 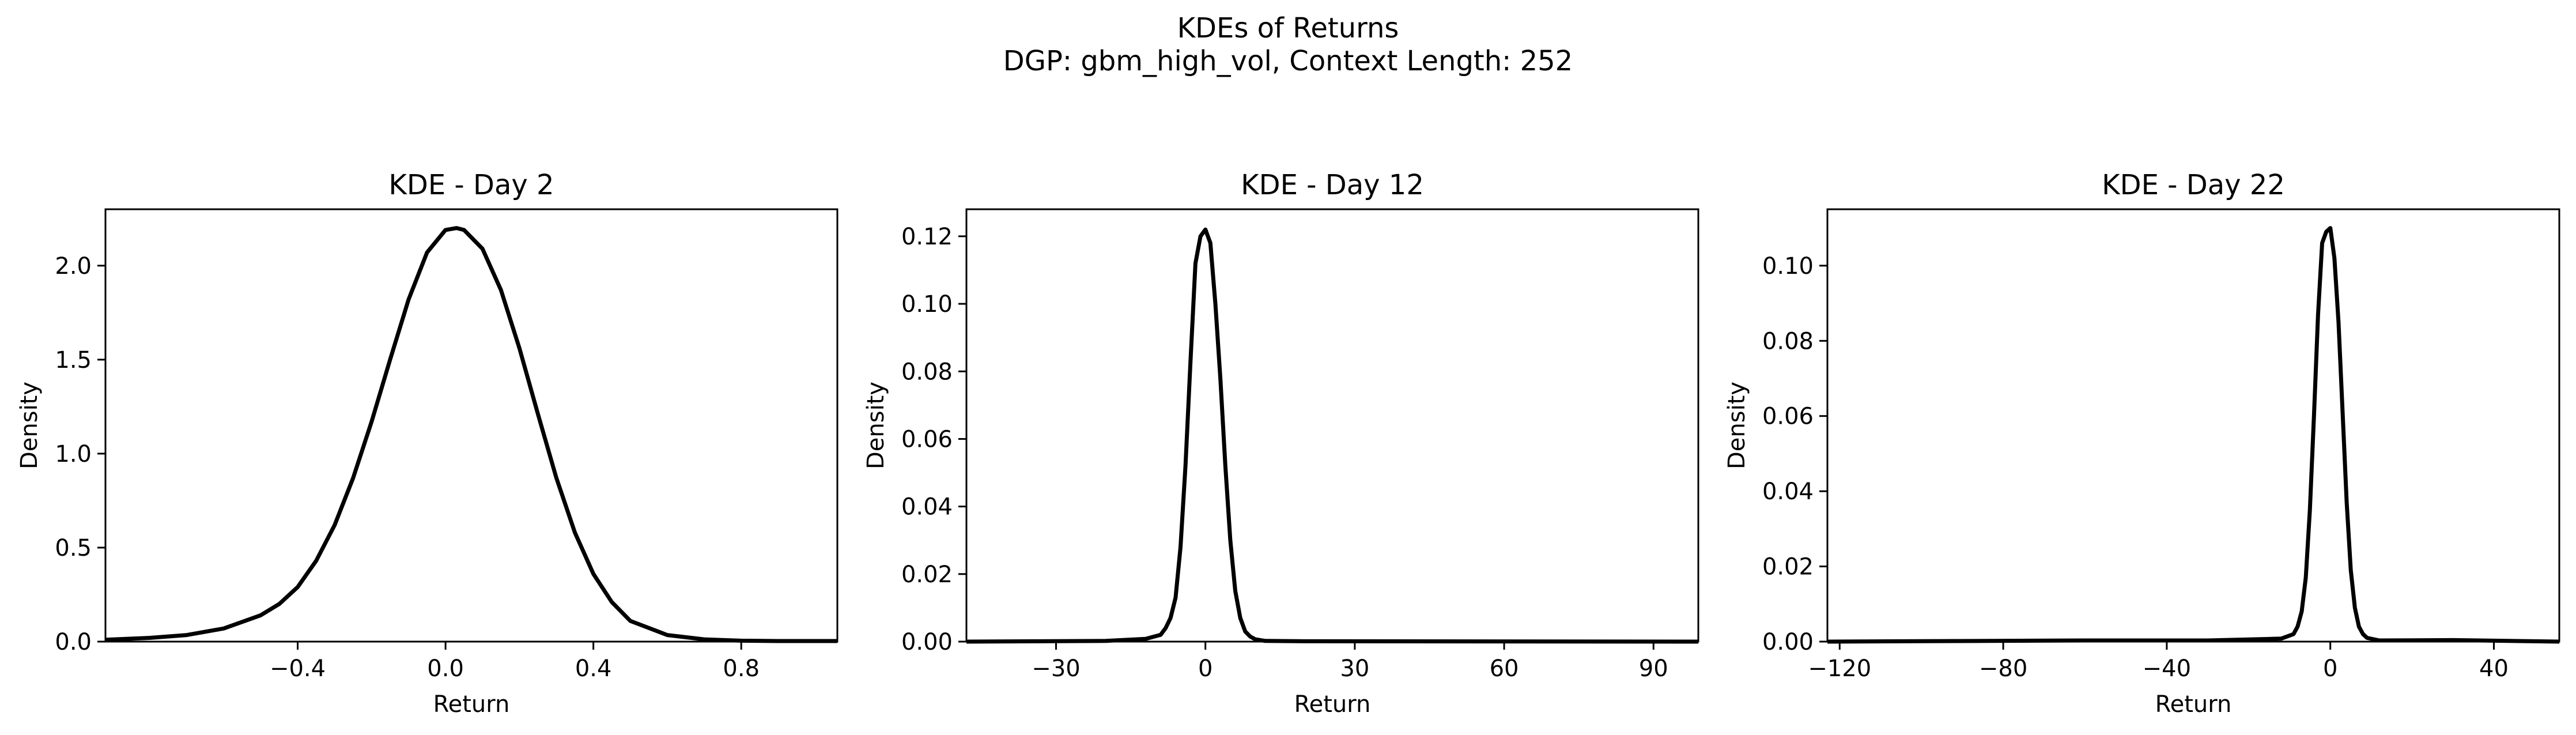 I want to click on x-tick-label: 40, so click(x=2494, y=668).